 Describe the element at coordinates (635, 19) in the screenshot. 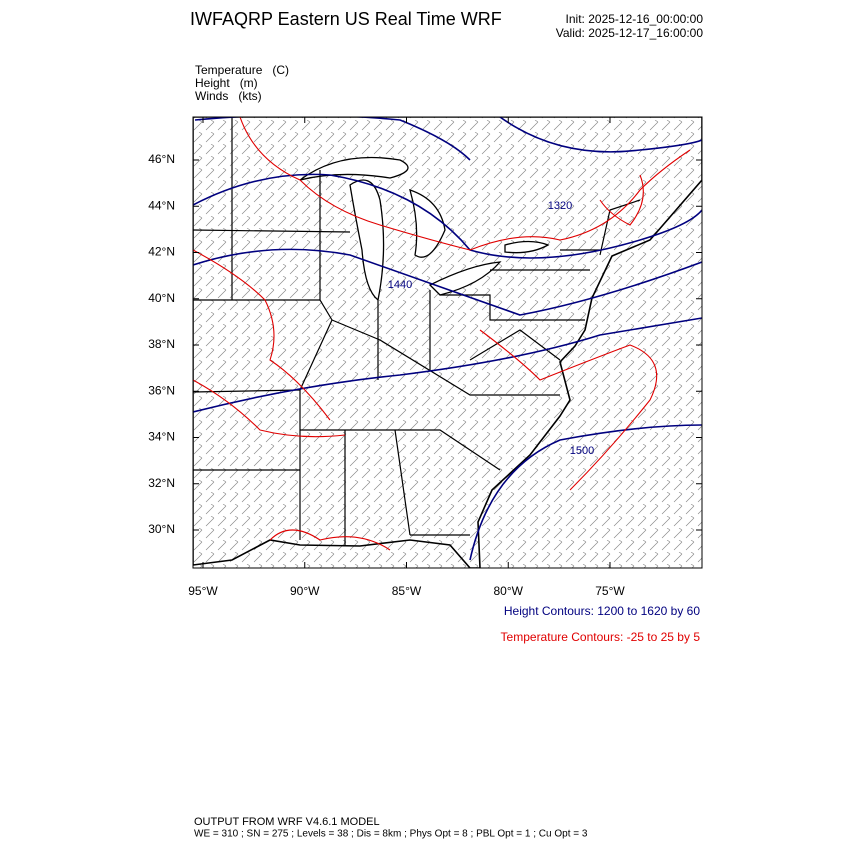

I see `init-time: Init: 2025-12-16_00:00:00` at that location.